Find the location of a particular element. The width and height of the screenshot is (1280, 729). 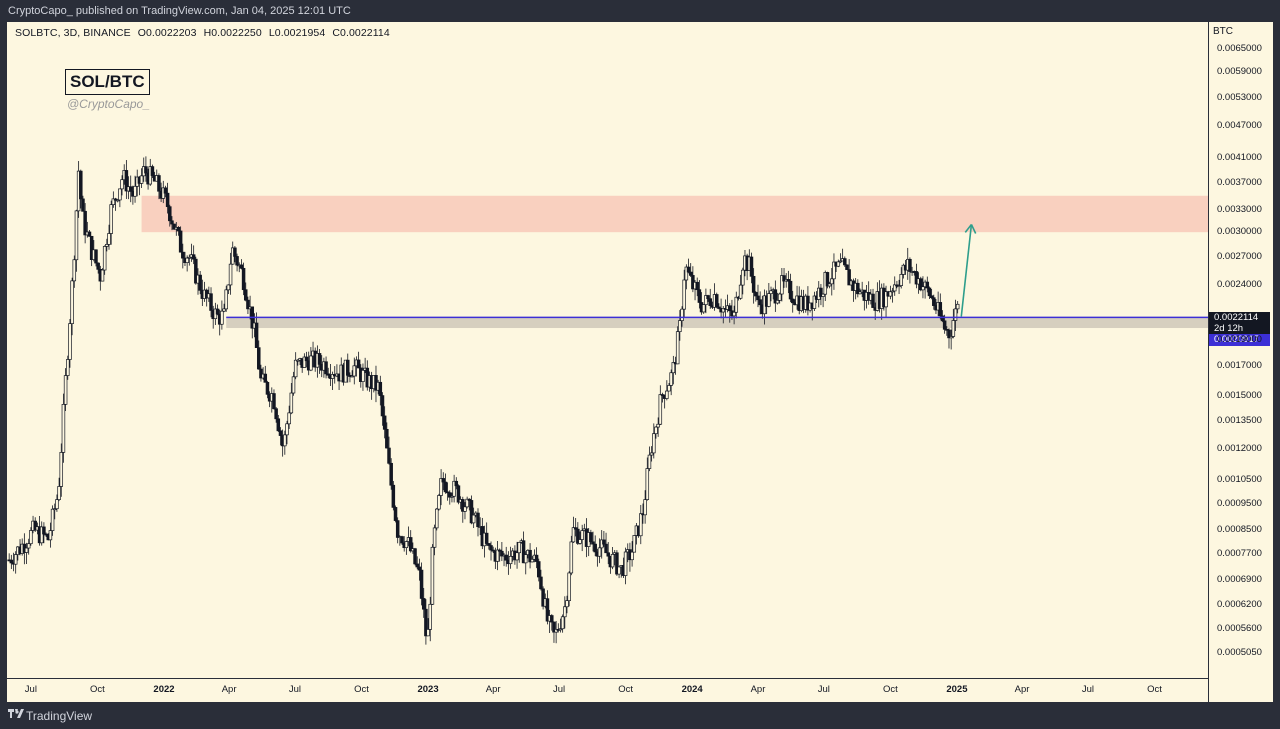

tradingview-logo-icon is located at coordinates (16, 715).